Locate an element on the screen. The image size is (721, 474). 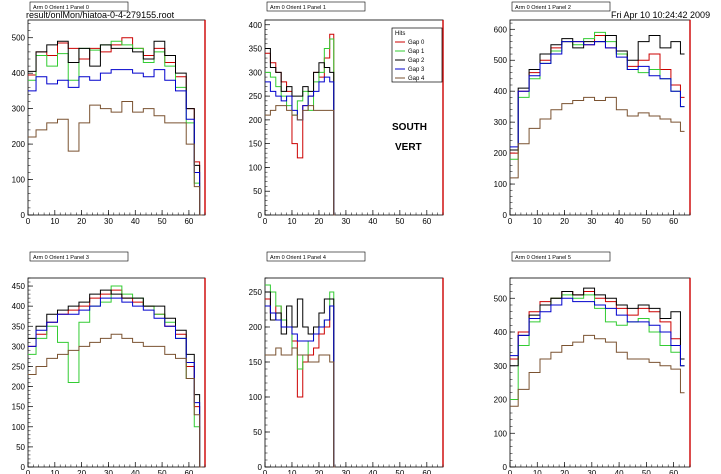
panel-title: Arm 0 Orient 1 Panel 2 is located at coordinates (543, 8).